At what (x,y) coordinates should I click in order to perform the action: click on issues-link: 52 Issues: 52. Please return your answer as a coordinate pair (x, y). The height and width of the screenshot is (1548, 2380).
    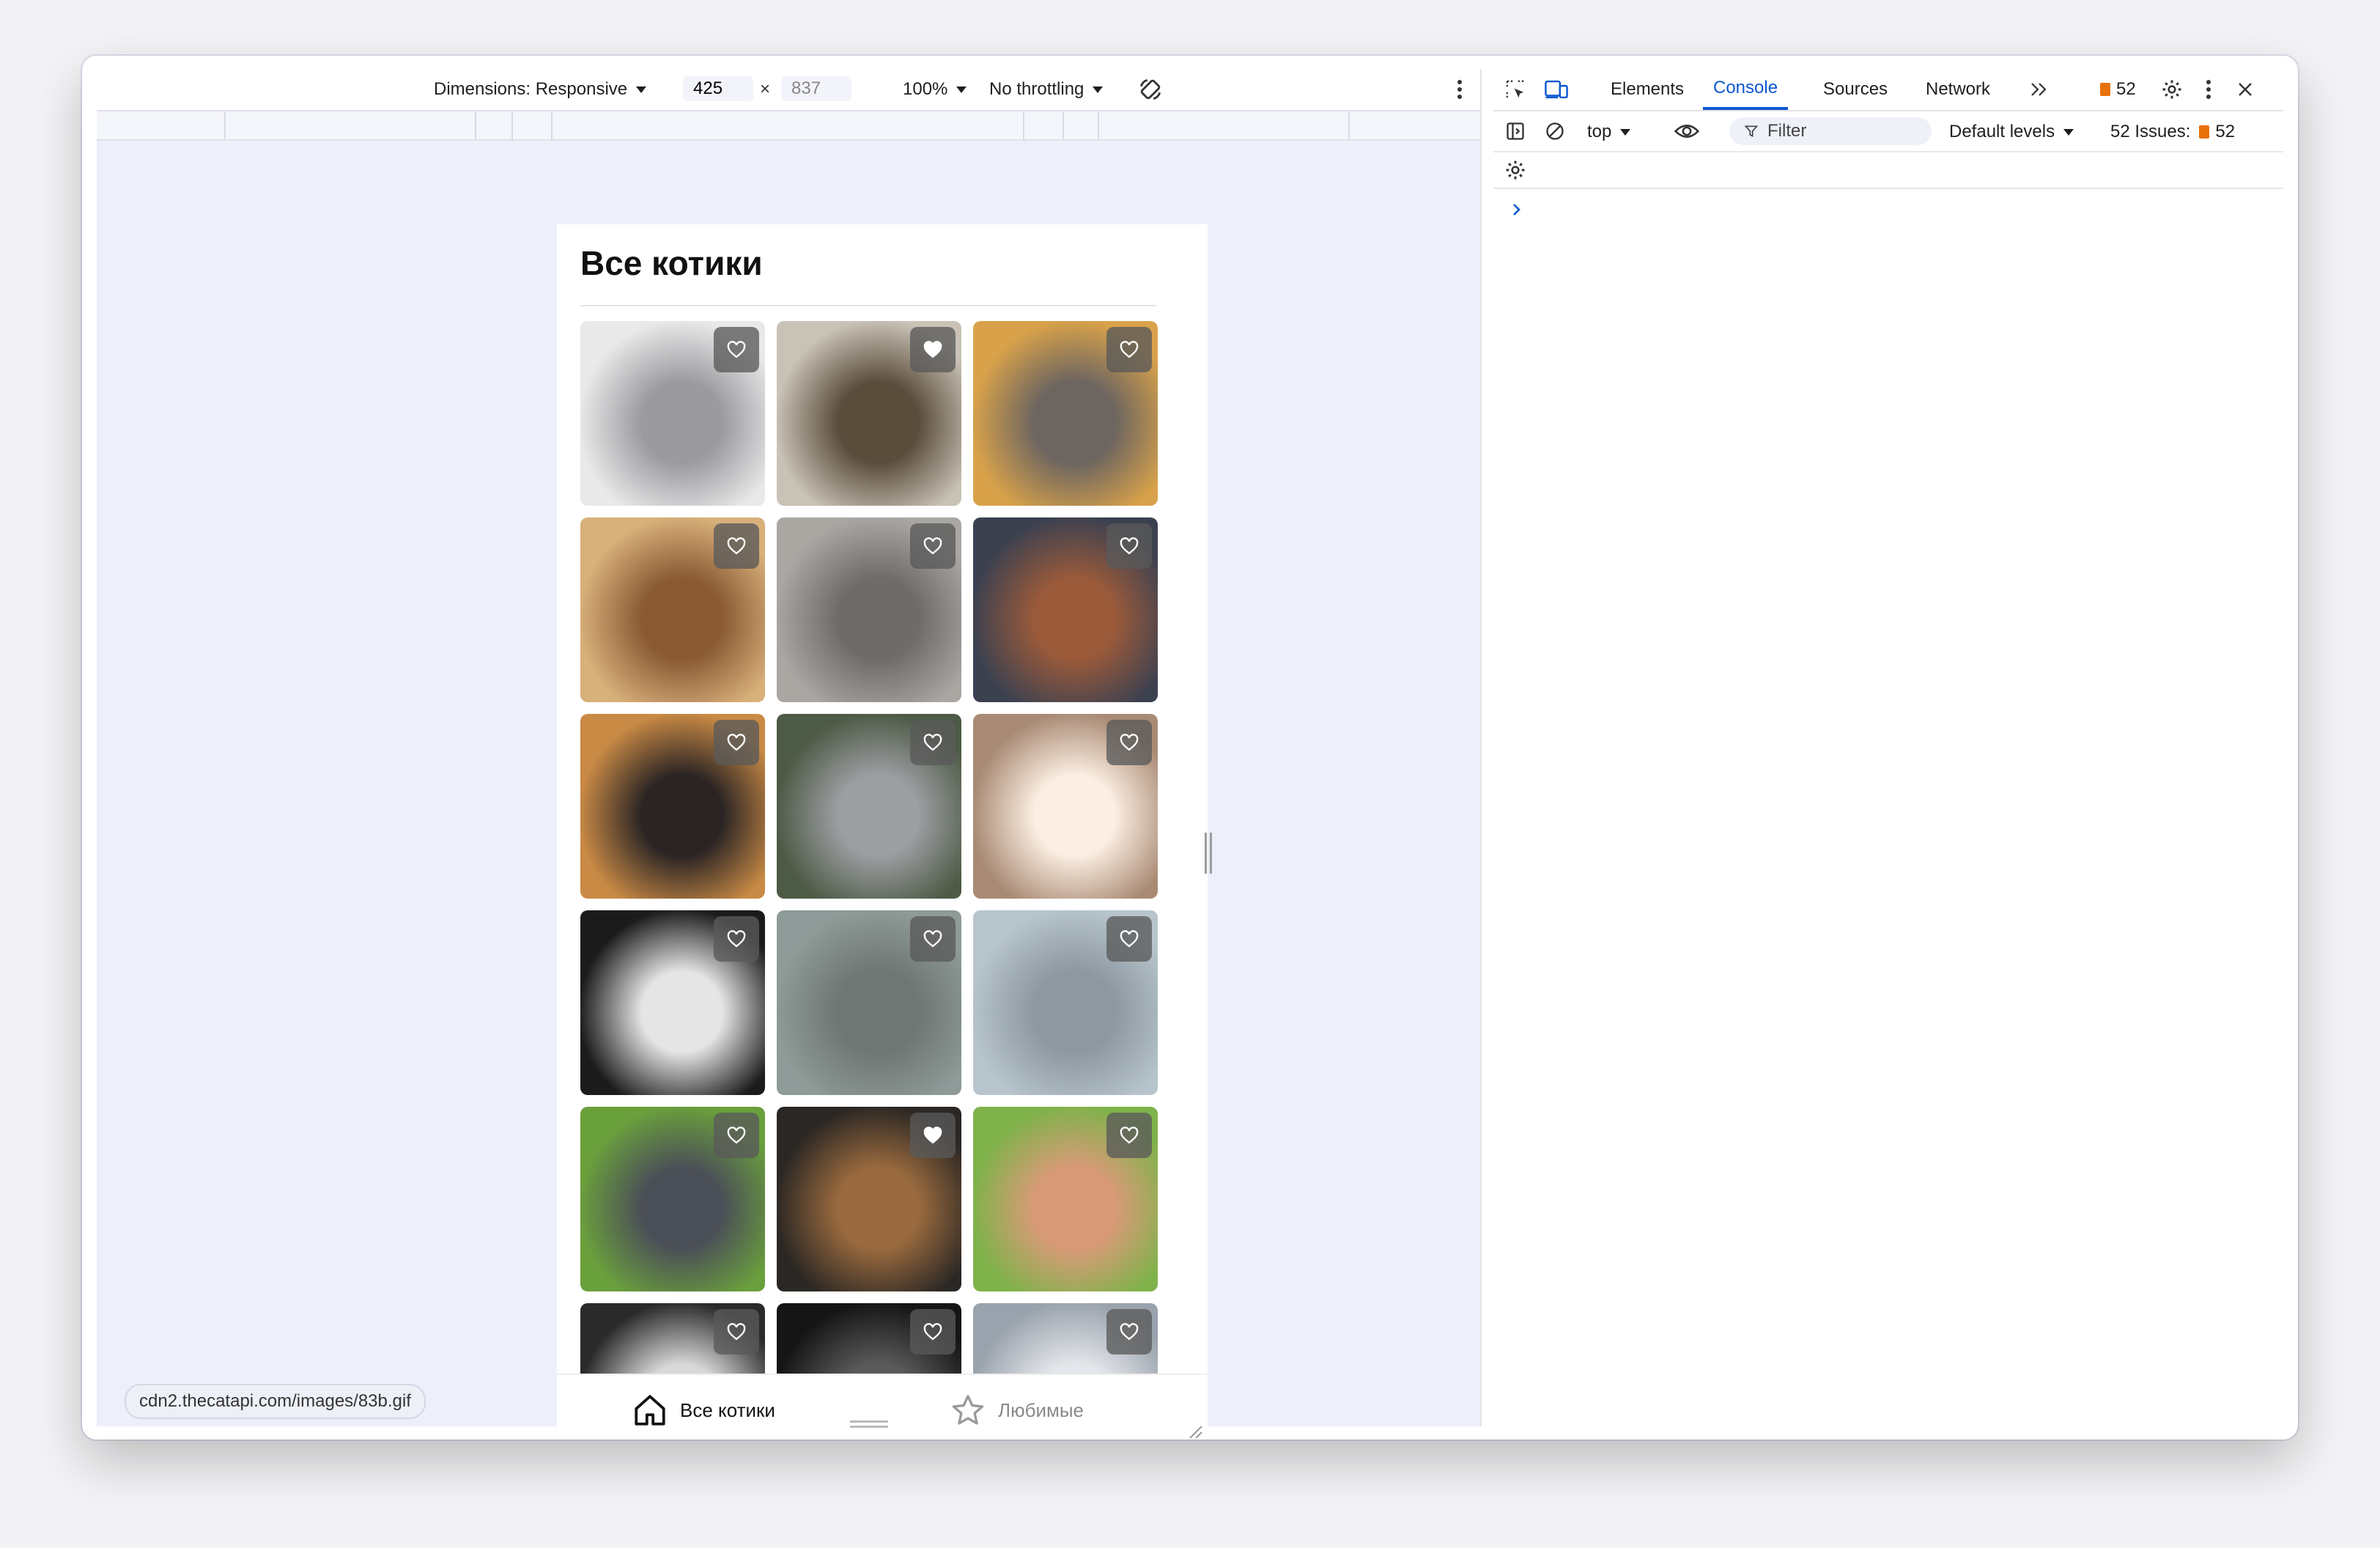
    Looking at the image, I should click on (2173, 131).